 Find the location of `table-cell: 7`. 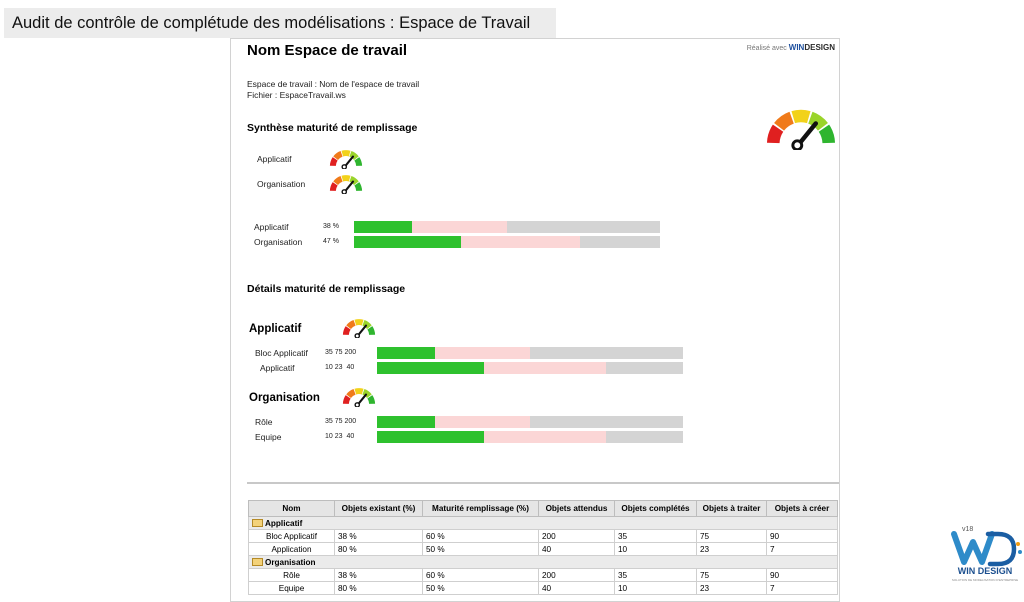

table-cell: 7 is located at coordinates (802, 588).